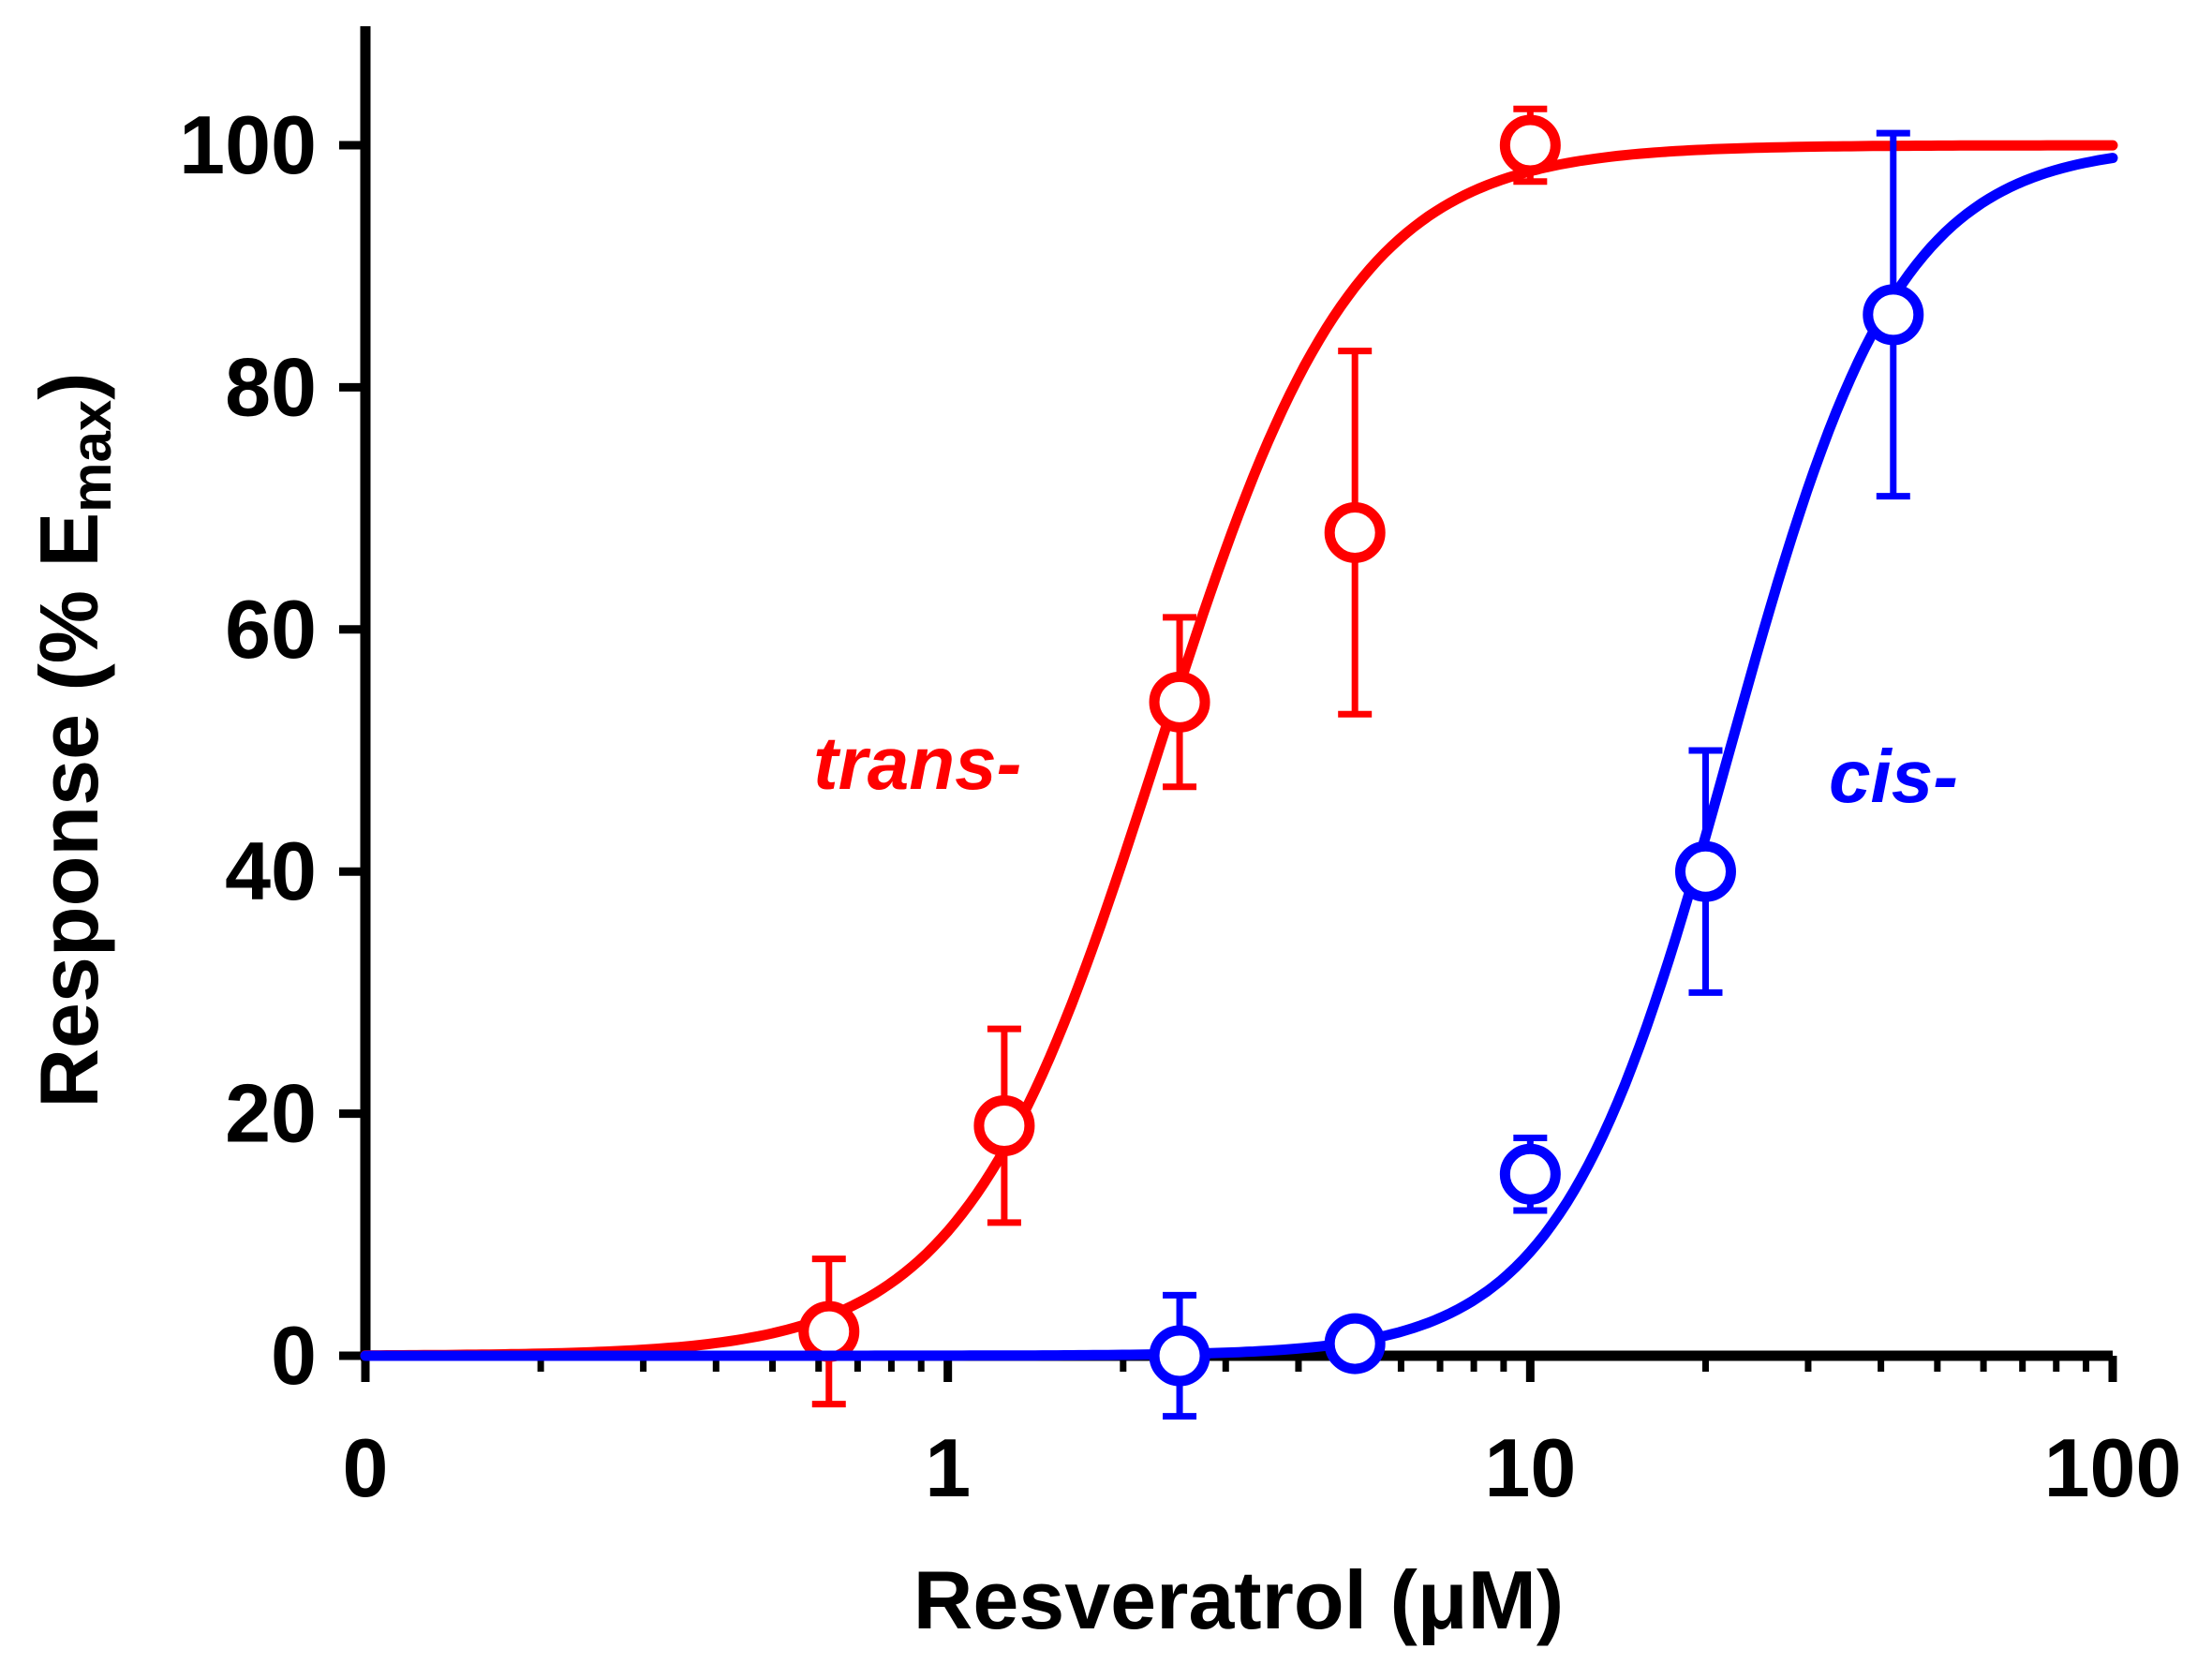 The height and width of the screenshot is (1664, 2212). Describe the element at coordinates (248, 144) in the screenshot. I see `y-tick-label-100: 100` at that location.